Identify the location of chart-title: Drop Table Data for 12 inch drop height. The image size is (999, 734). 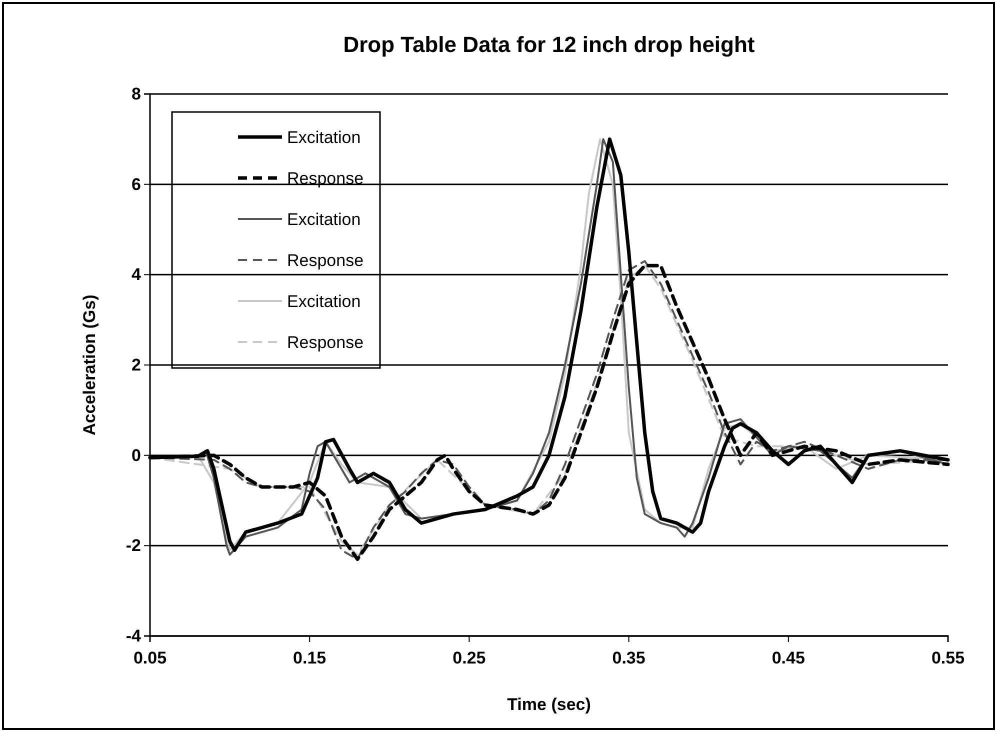
(549, 44).